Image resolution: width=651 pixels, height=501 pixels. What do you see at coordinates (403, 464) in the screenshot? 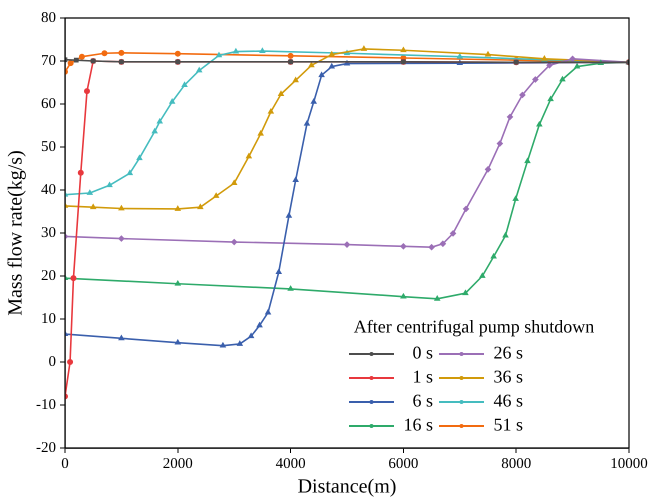
I see `x-tick-label: 6000` at bounding box center [403, 464].